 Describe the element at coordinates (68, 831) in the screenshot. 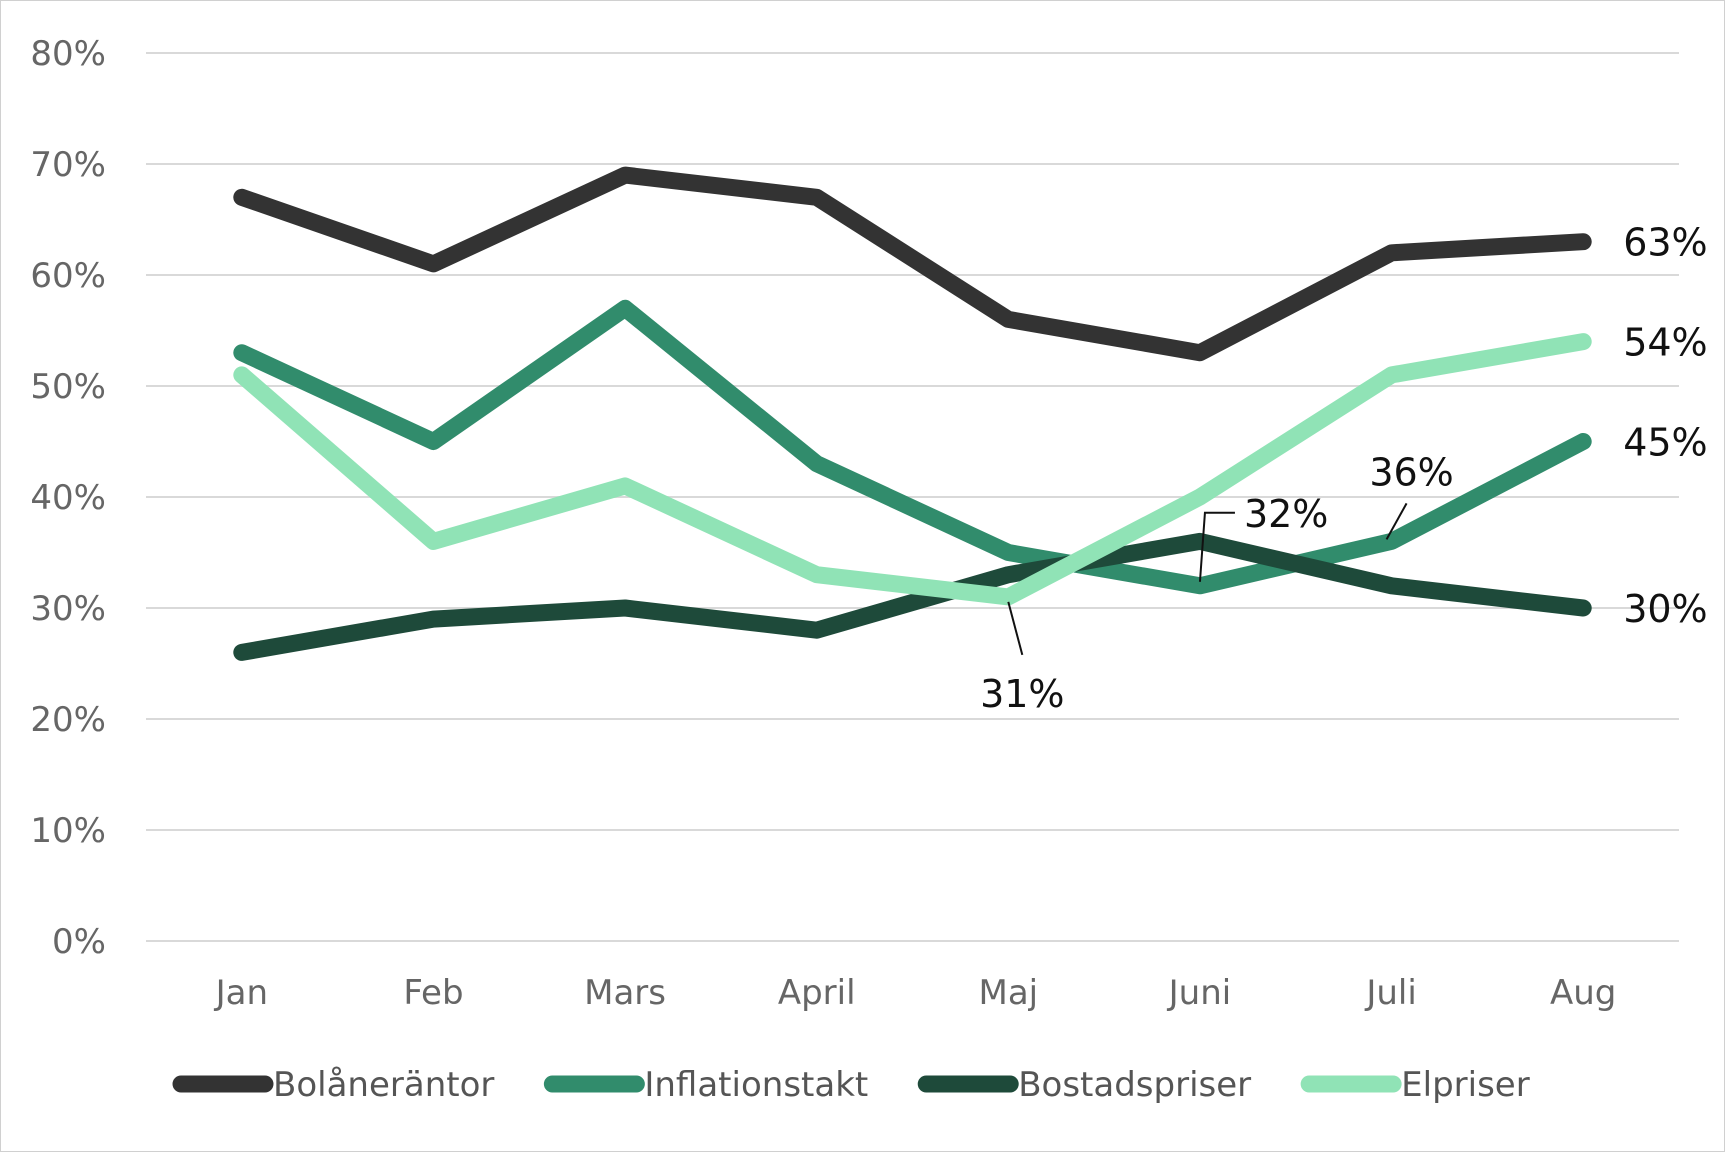

I see `y-tick-label: 10%` at that location.